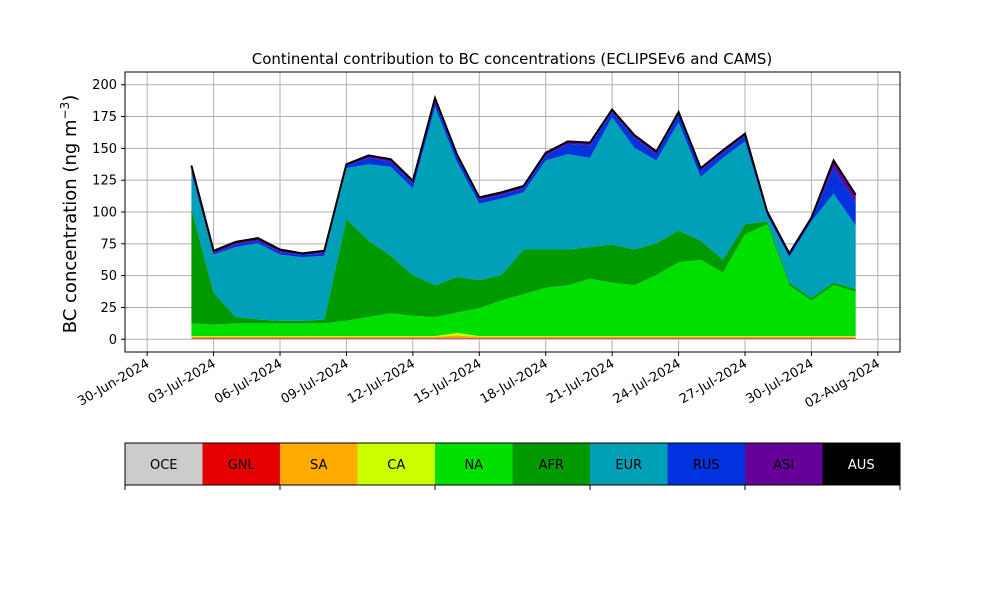  I want to click on colorbar-swatch-rus, so click(706, 464).